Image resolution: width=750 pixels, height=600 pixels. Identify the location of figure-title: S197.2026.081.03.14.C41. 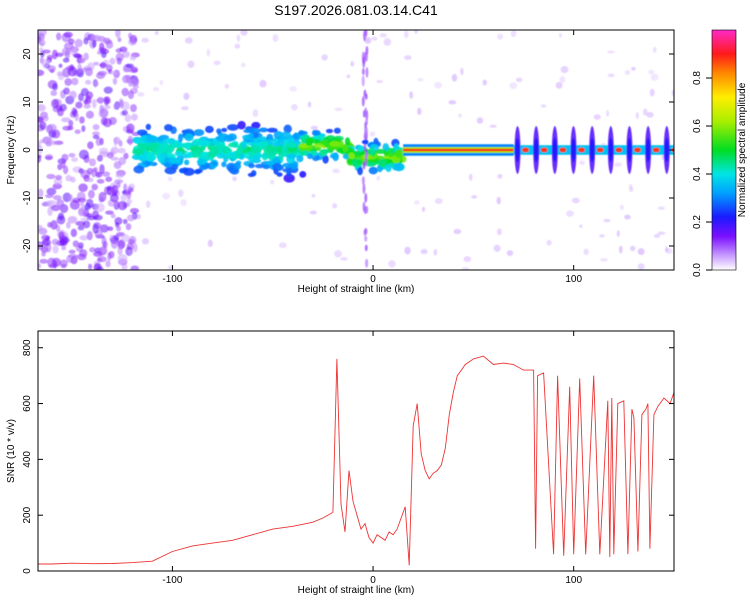
(356, 10).